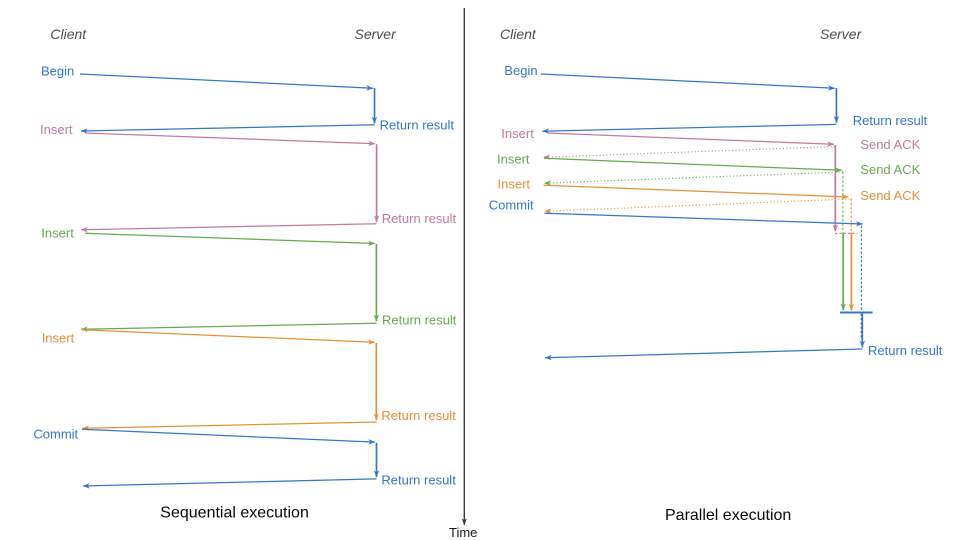  What do you see at coordinates (728, 515) in the screenshot?
I see `svg-text: Parallel execution` at bounding box center [728, 515].